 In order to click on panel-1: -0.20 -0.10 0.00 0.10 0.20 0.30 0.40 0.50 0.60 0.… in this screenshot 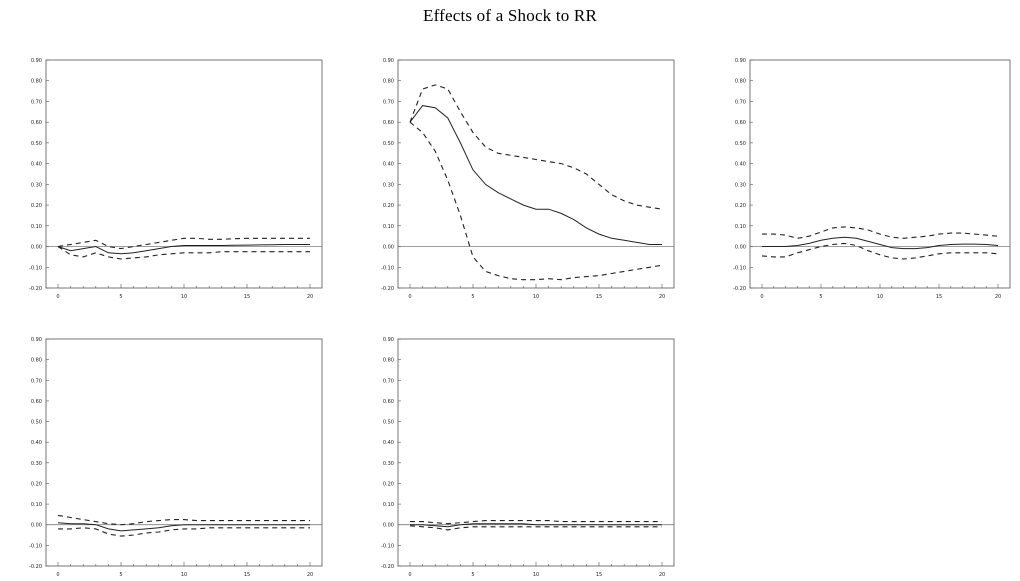, I will do `click(176, 179)`.